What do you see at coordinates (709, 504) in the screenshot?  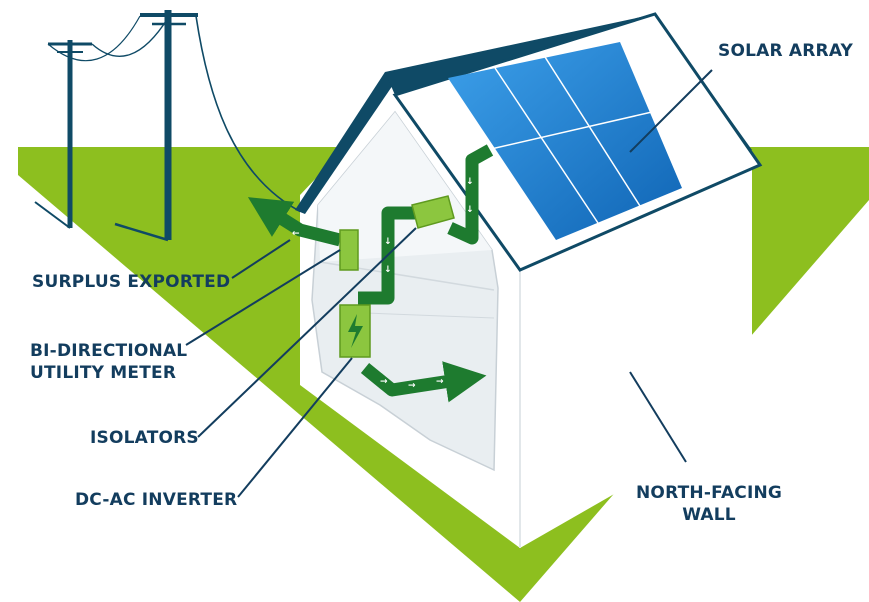 I see `label-north-facing-wall: NORTH-FACING WALL` at bounding box center [709, 504].